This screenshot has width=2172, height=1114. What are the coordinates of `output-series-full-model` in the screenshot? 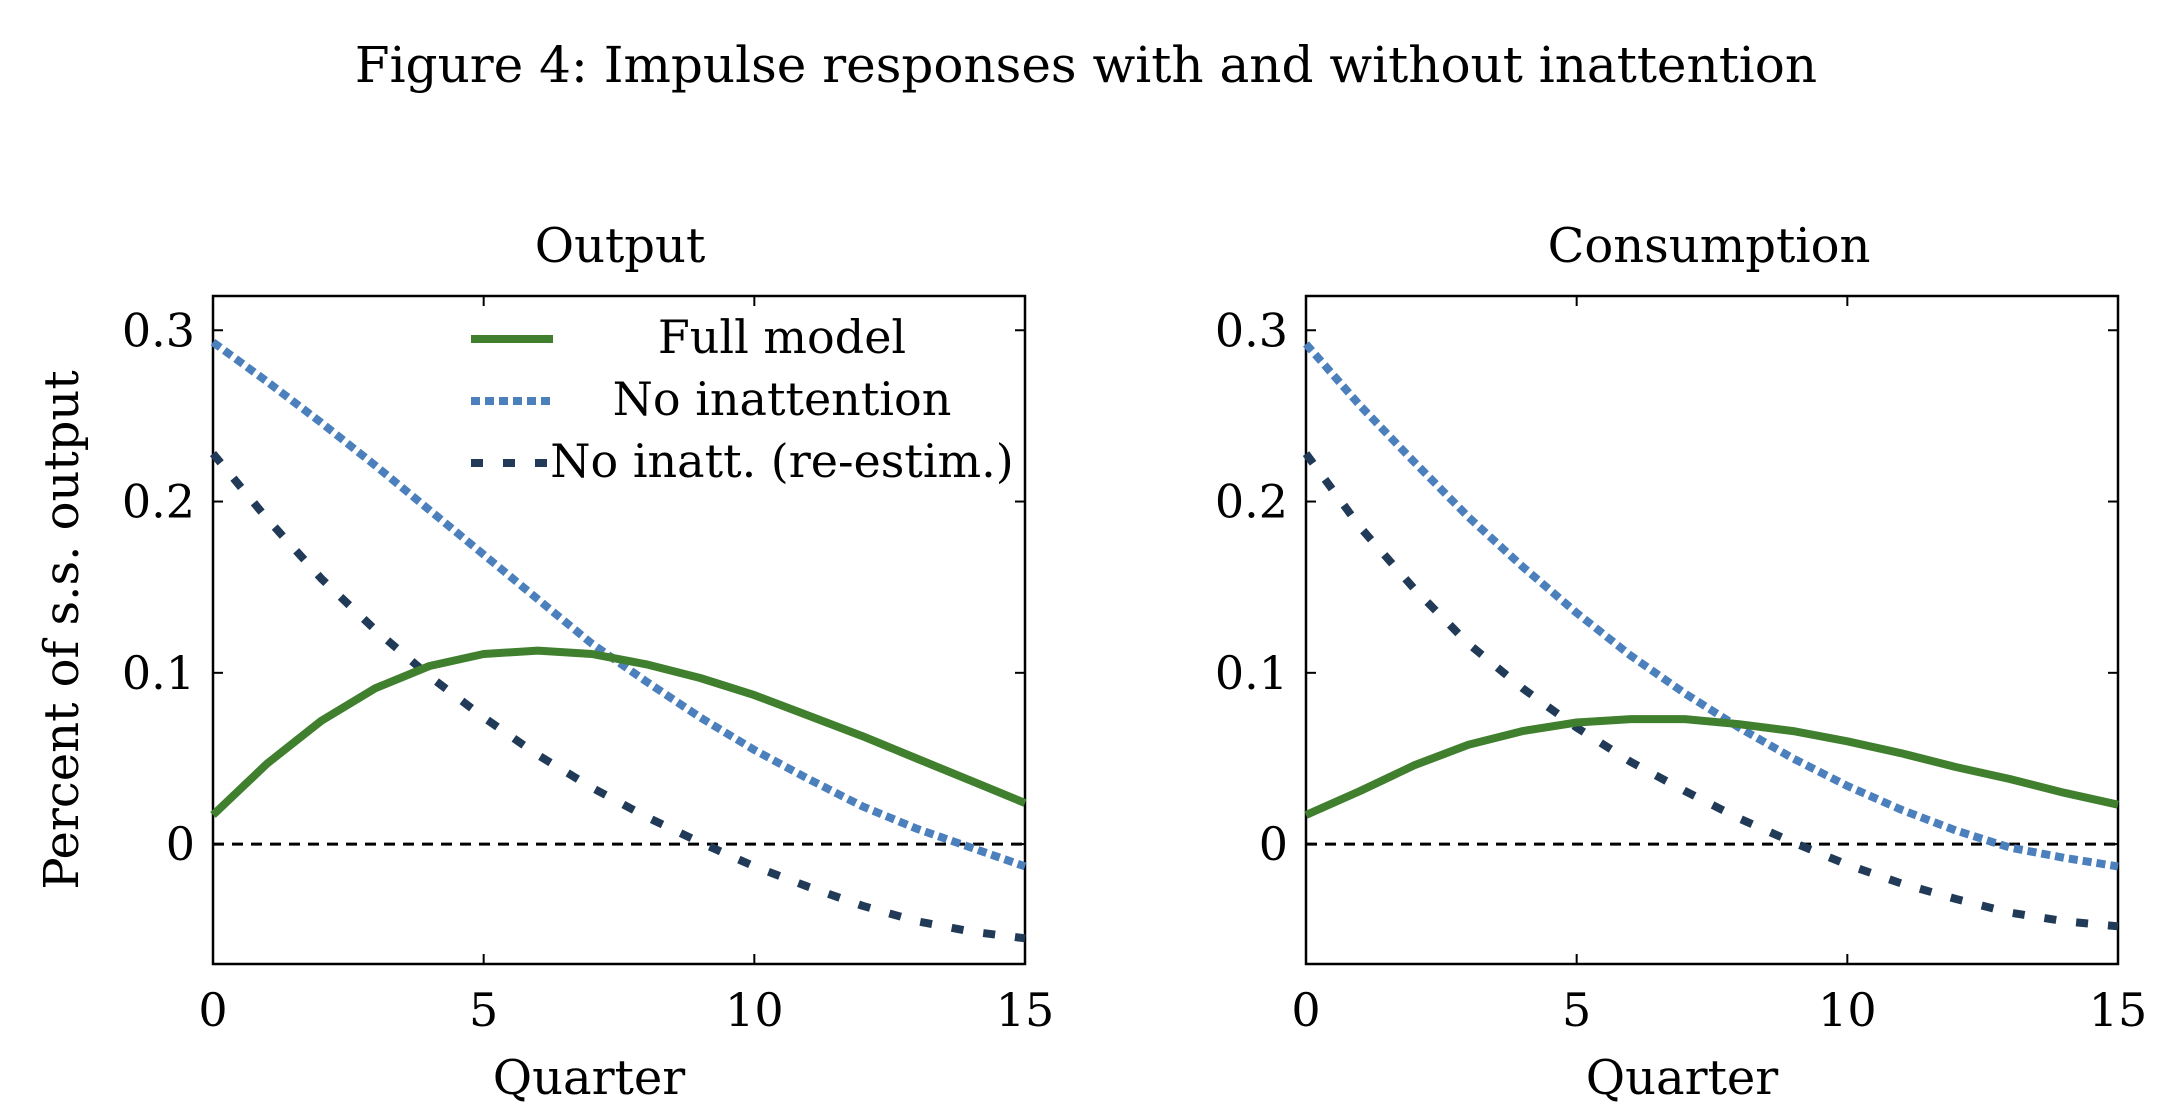 It's located at (618, 732).